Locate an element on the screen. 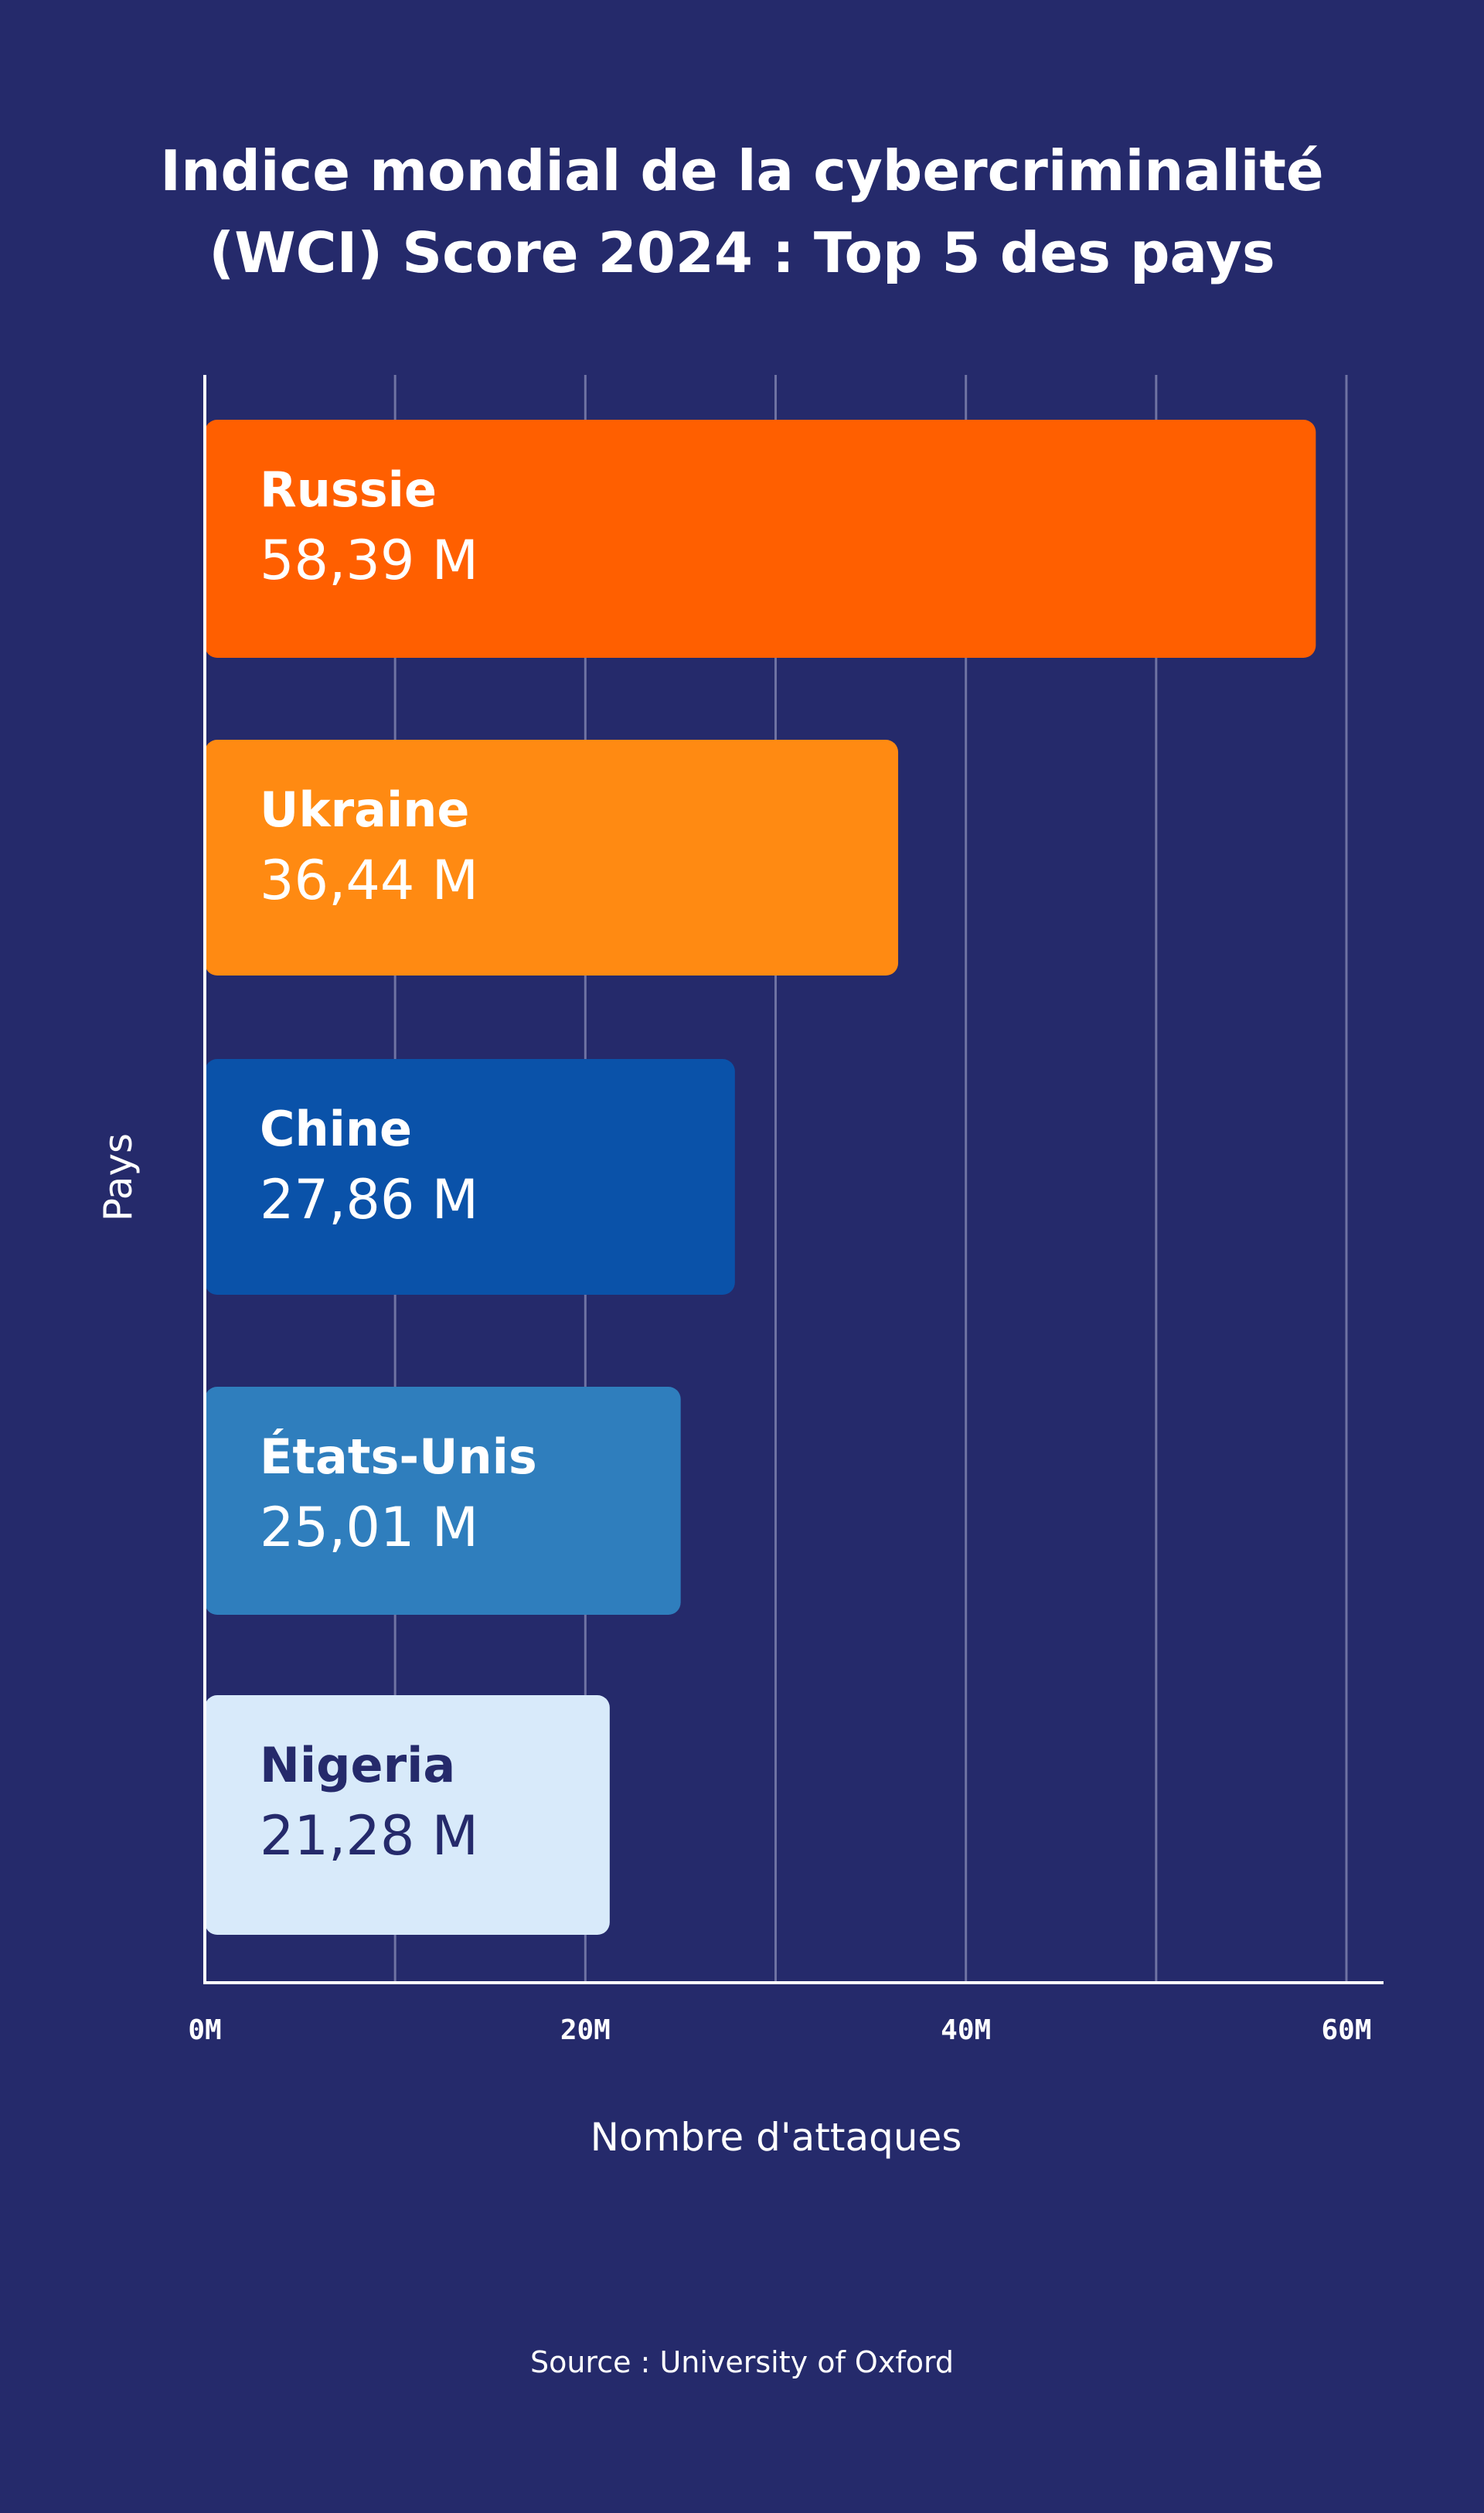 This screenshot has height=2513, width=1484. bar-group-1: Ukraine 36,44 M is located at coordinates (552, 858).